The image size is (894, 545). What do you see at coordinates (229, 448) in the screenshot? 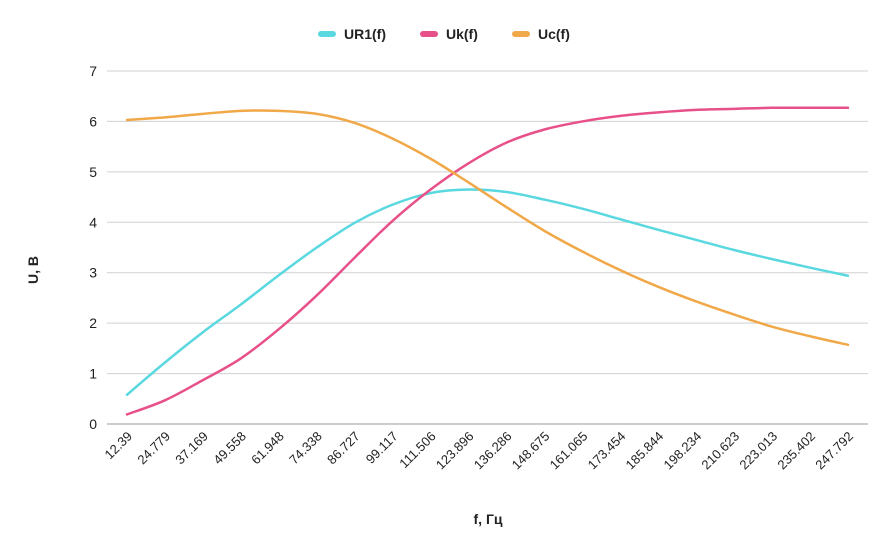
I see `x-tick-label: 49.558` at bounding box center [229, 448].